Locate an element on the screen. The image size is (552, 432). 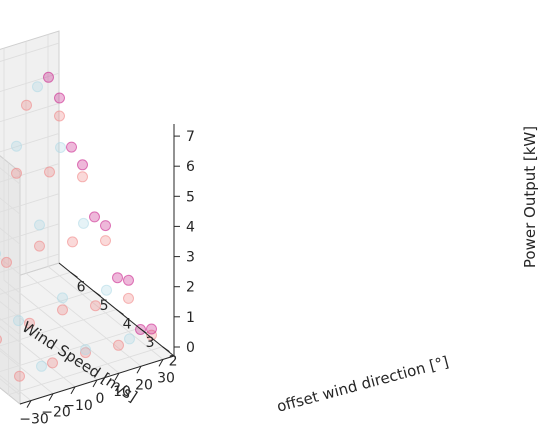
y-tick-label: 30 is located at coordinates (166, 378).